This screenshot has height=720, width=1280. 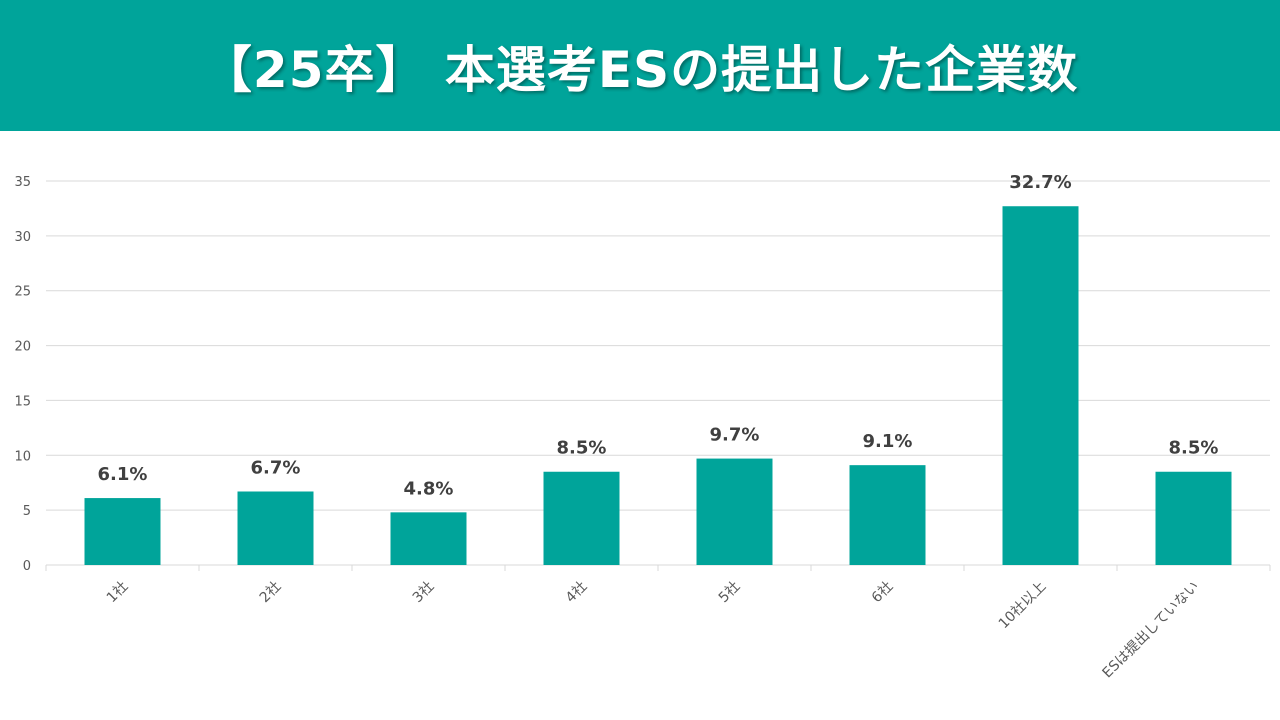 I want to click on x-category-label: 10社以上, so click(x=1023, y=606).